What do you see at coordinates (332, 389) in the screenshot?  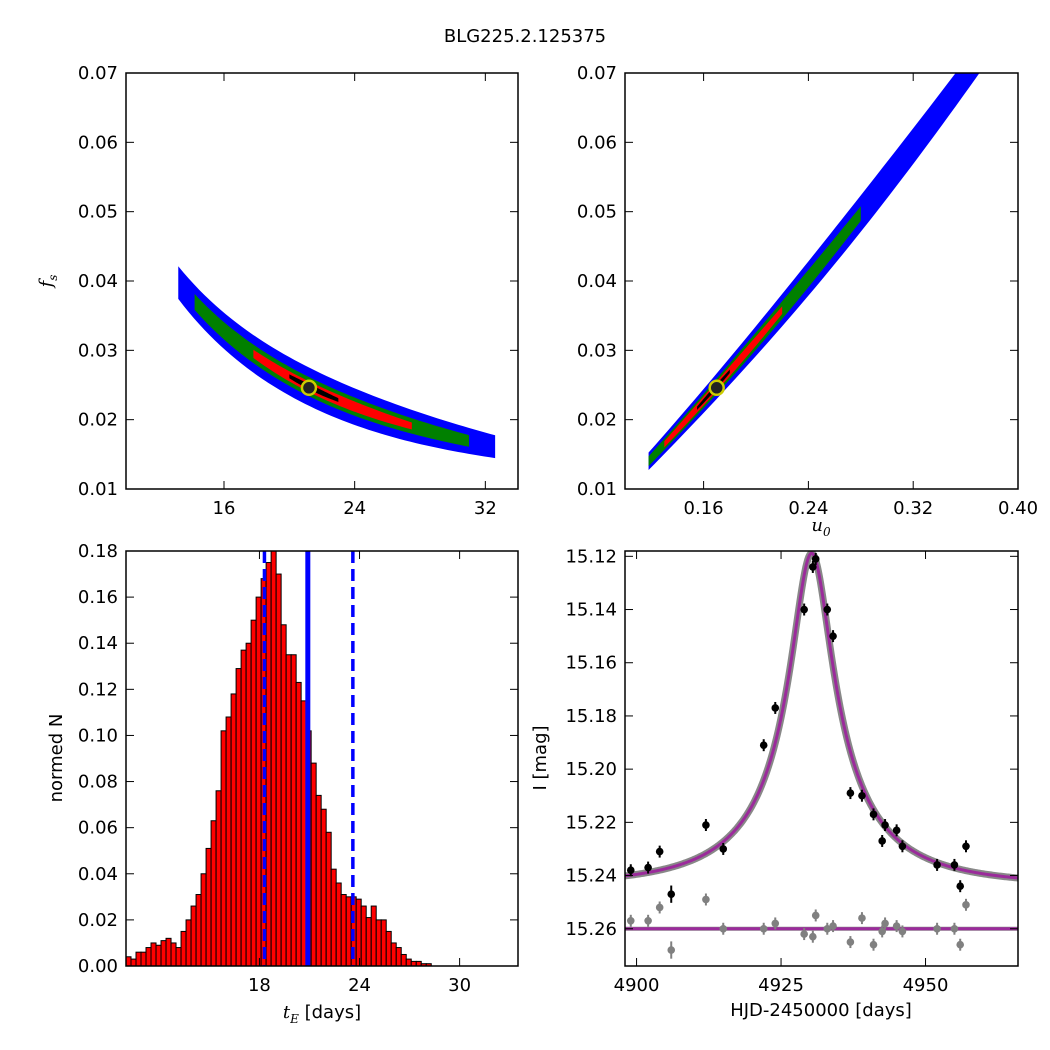 I see `region-1sigma` at bounding box center [332, 389].